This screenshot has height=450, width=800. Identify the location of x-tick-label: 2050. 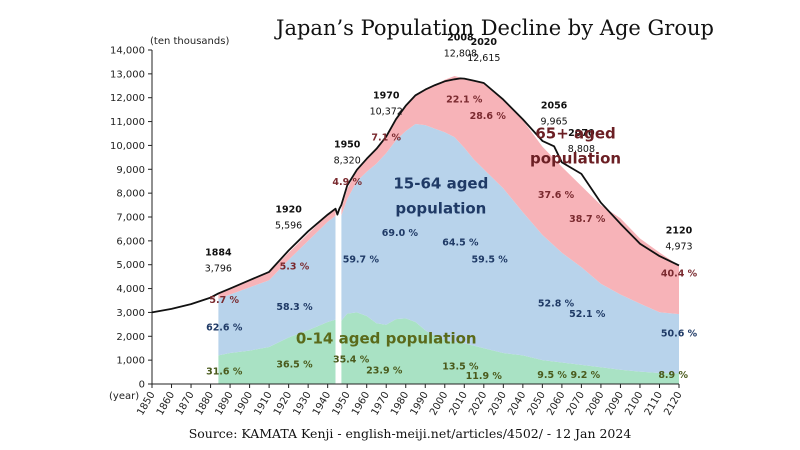
(537, 404).